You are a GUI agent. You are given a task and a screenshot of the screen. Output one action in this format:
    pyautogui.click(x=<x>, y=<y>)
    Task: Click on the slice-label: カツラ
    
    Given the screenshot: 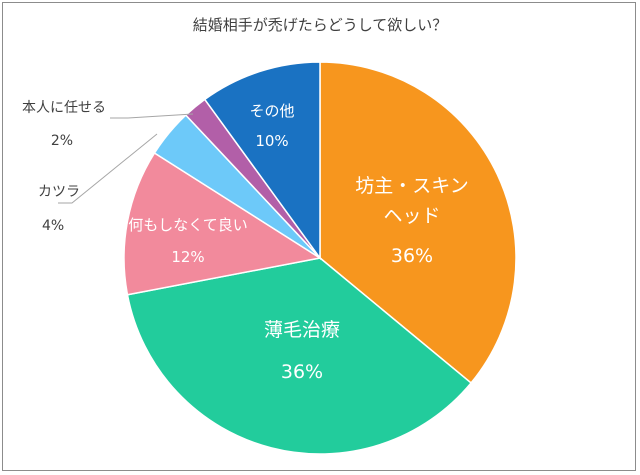 What is the action you would take?
    pyautogui.click(x=59, y=192)
    